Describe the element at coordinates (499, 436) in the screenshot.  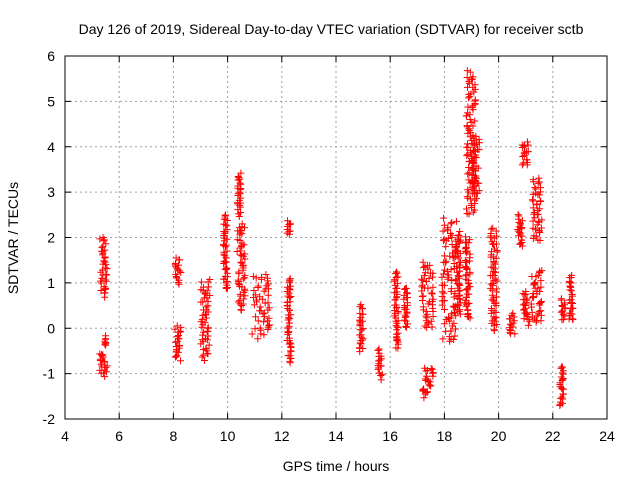
I see `x-tick-label: 20` at that location.